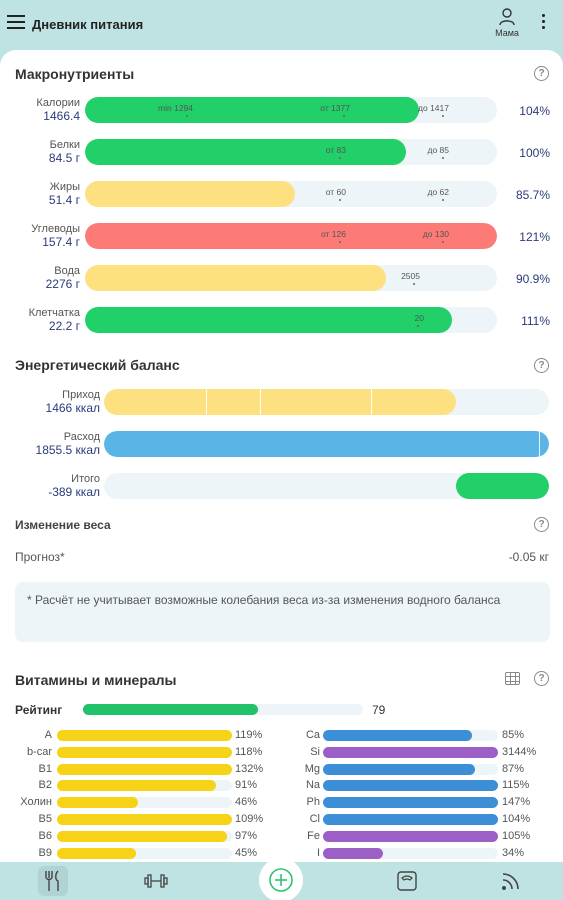 Image resolution: width=563 pixels, height=900 pixels. What do you see at coordinates (81, 437) in the screenshot?
I see `energy-name: Расход` at bounding box center [81, 437].